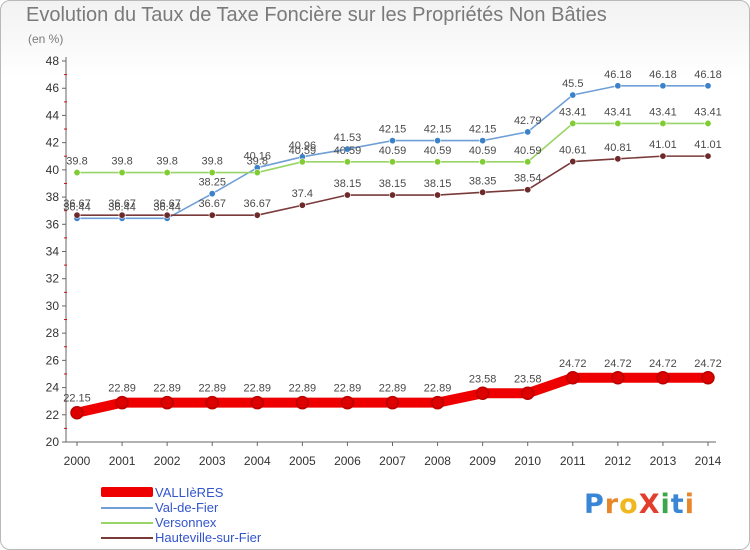 This screenshot has width=750, height=550. What do you see at coordinates (437, 461) in the screenshot?
I see `x-tick-label: 2008` at bounding box center [437, 461].